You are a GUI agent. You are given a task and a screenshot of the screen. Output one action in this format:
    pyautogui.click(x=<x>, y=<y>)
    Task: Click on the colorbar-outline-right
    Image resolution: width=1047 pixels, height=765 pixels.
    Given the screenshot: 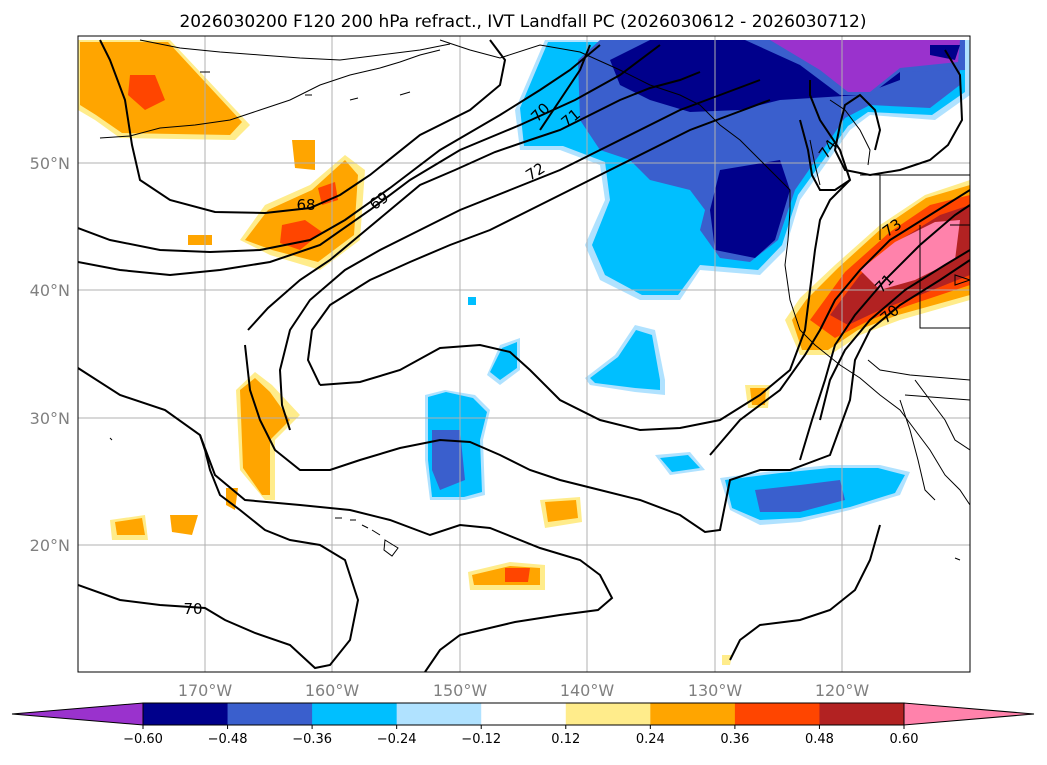 What is the action you would take?
    pyautogui.click(x=969, y=714)
    